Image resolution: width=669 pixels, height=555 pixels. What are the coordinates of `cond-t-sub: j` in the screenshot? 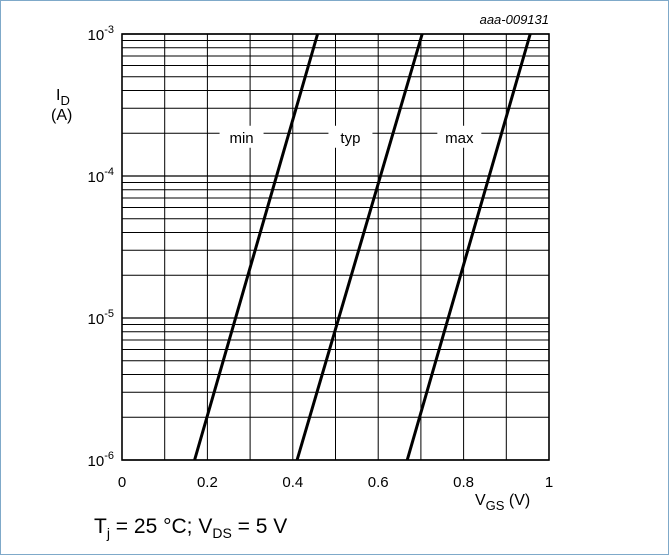 It's located at (108, 533).